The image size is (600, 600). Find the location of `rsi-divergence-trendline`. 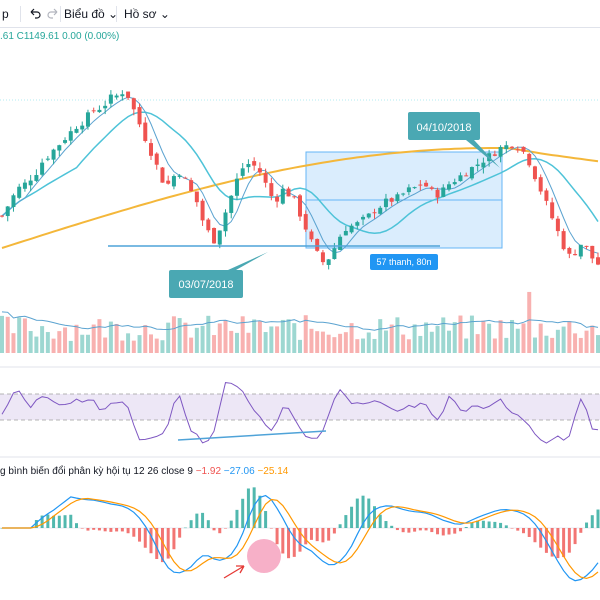

rsi-divergence-trendline is located at coordinates (252, 435).